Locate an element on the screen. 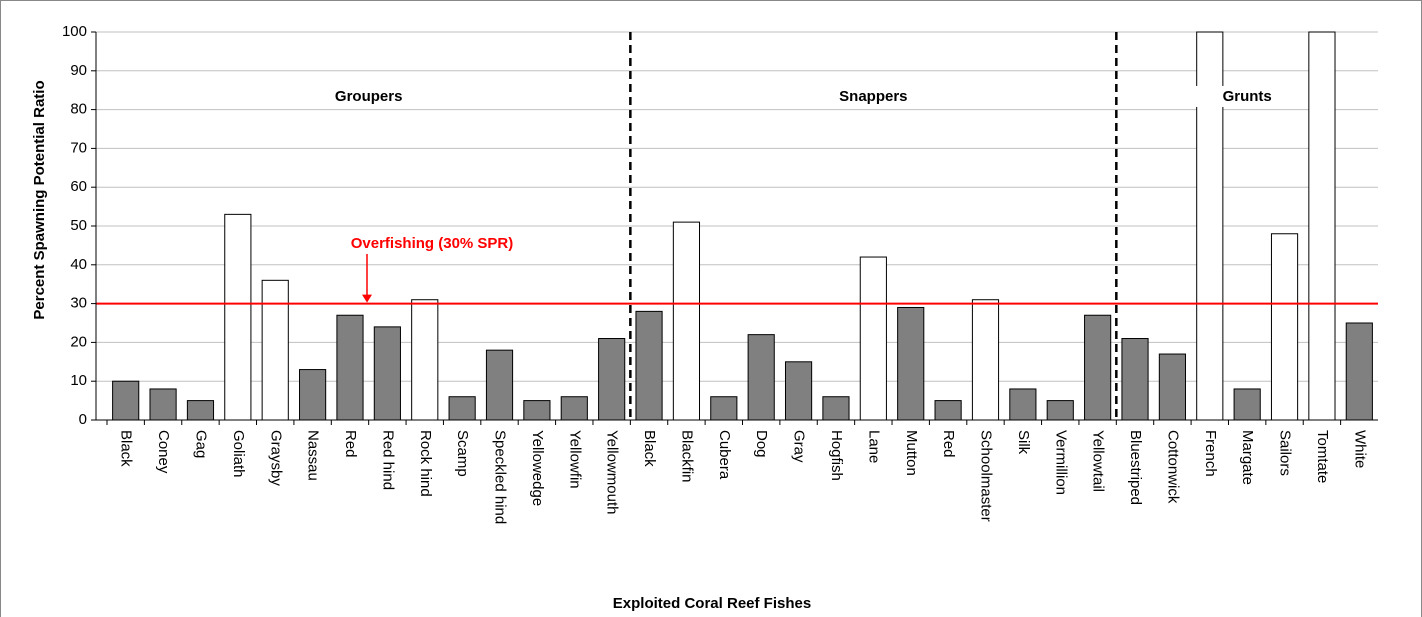 This screenshot has width=1422, height=617. x-tick-label: Graysby is located at coordinates (275, 458).